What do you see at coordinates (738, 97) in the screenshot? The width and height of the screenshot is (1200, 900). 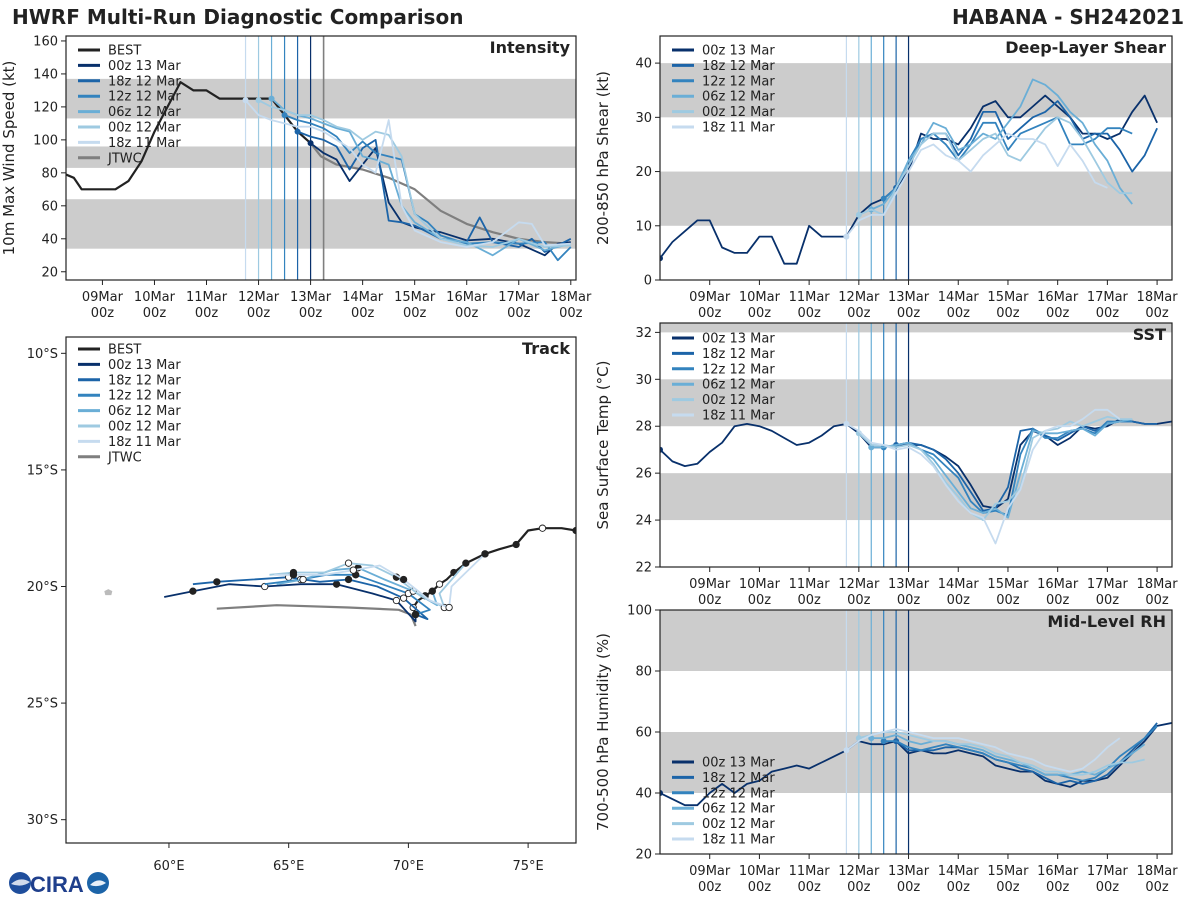 I see `legend-label: 06z 12 Mar` at bounding box center [738, 97].